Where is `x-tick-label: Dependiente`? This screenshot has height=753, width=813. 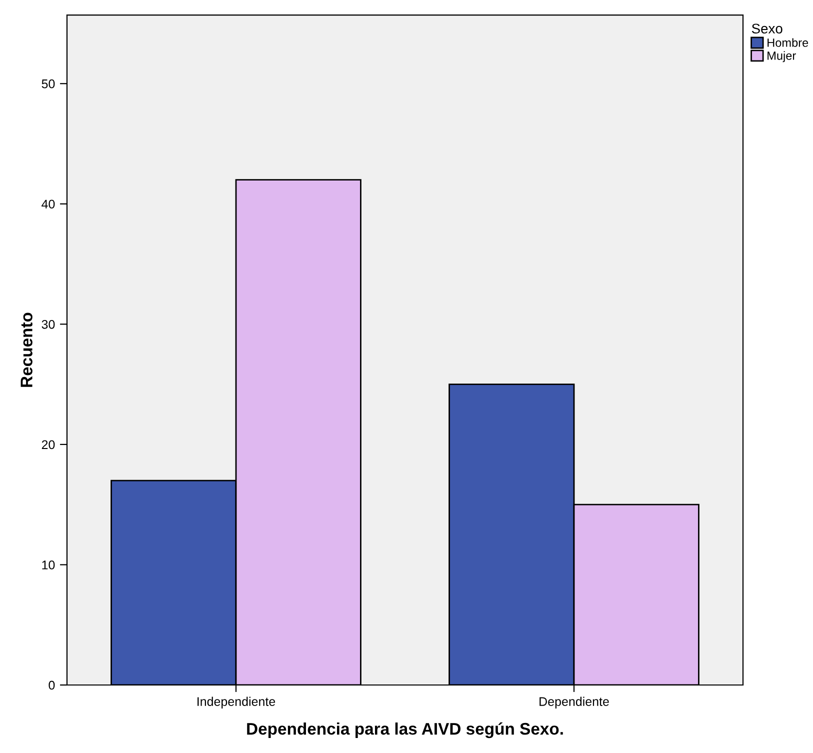 x-tick-label: Dependiente is located at coordinates (574, 702).